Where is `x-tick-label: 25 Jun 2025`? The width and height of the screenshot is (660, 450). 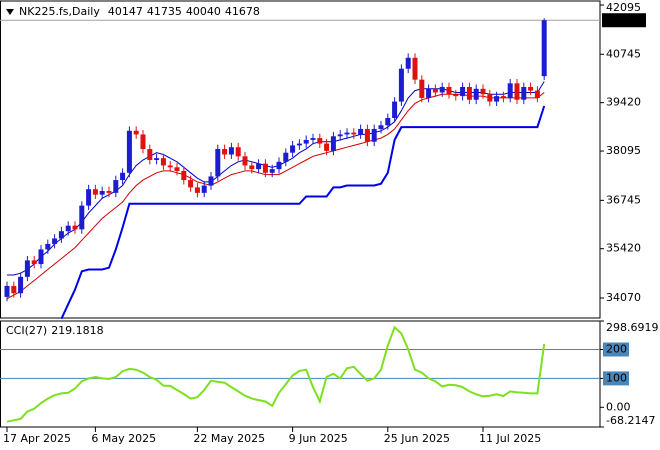 x-tick-label: 25 Jun 2025 is located at coordinates (417, 438).